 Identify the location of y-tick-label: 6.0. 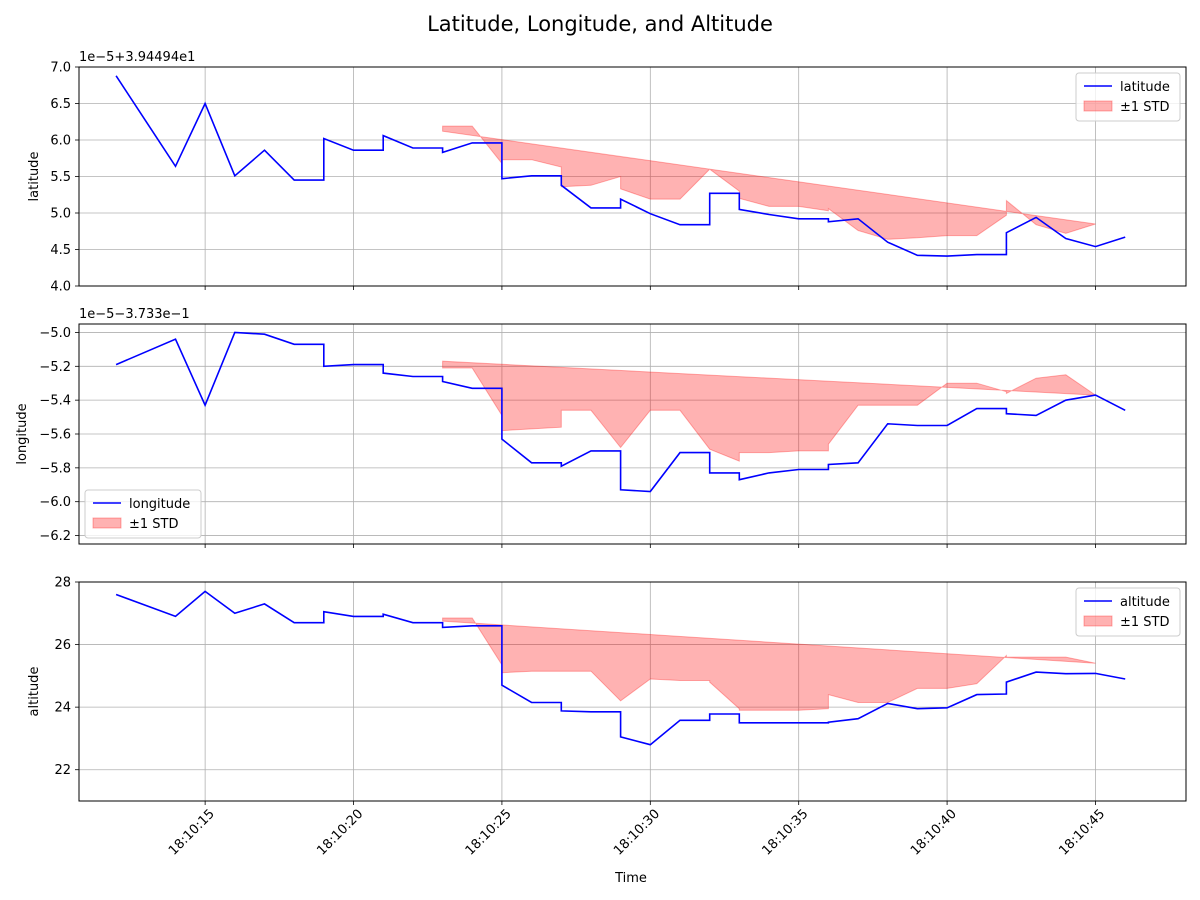
(60, 141).